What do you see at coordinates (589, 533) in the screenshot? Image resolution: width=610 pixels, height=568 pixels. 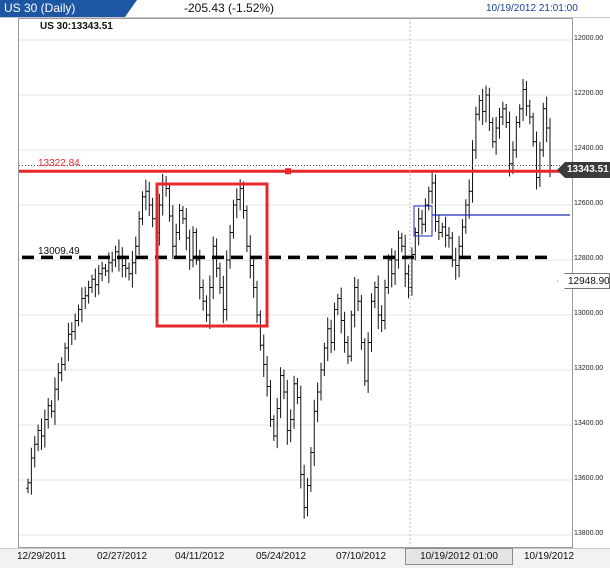 I see `y-tick-label: 13800.00` at bounding box center [589, 533].